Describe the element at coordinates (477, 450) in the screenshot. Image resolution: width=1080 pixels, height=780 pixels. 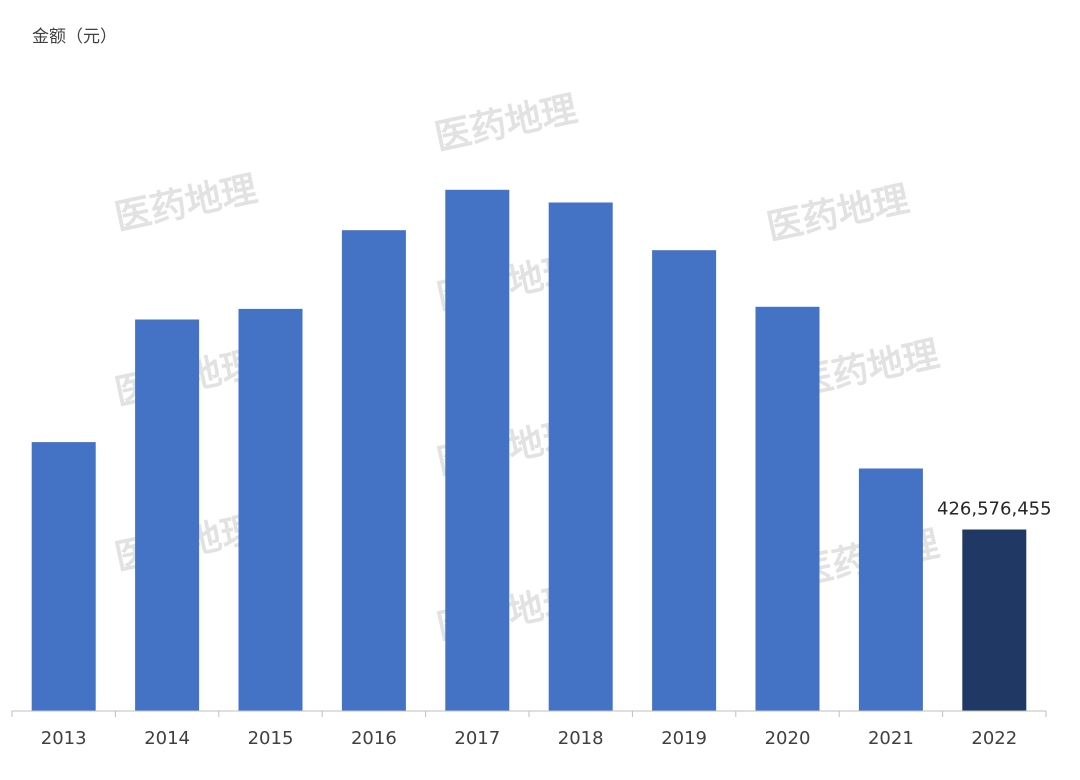
I see `bar-2017` at that location.